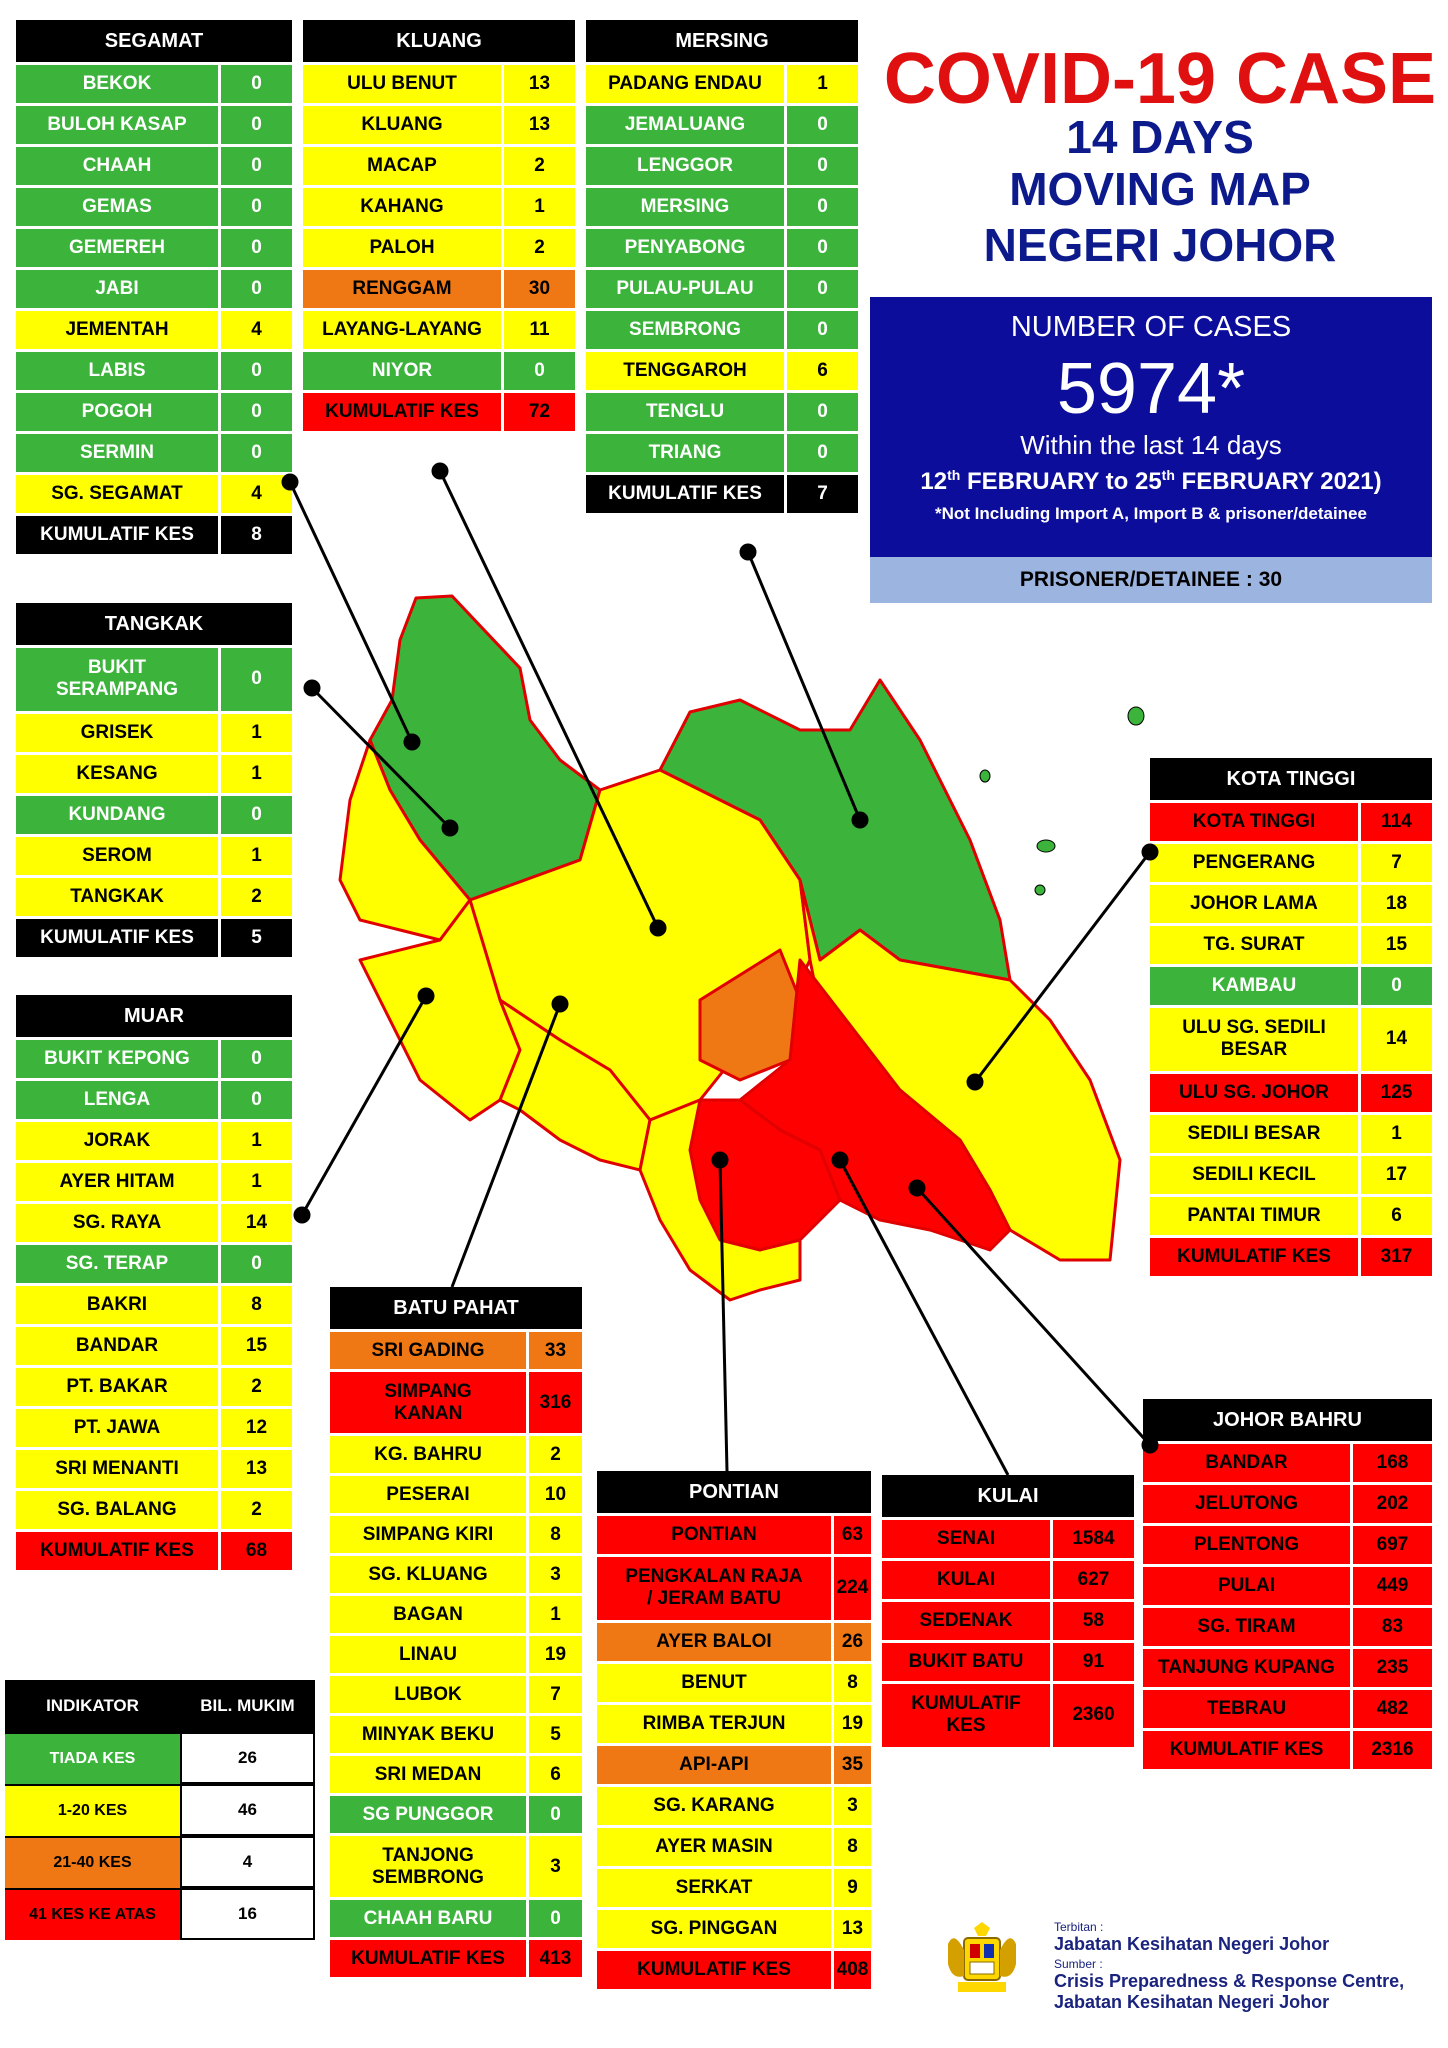  Describe the element at coordinates (1291, 779) in the screenshot. I see `kota-tinggi-header: KOTA TINGGI` at that location.